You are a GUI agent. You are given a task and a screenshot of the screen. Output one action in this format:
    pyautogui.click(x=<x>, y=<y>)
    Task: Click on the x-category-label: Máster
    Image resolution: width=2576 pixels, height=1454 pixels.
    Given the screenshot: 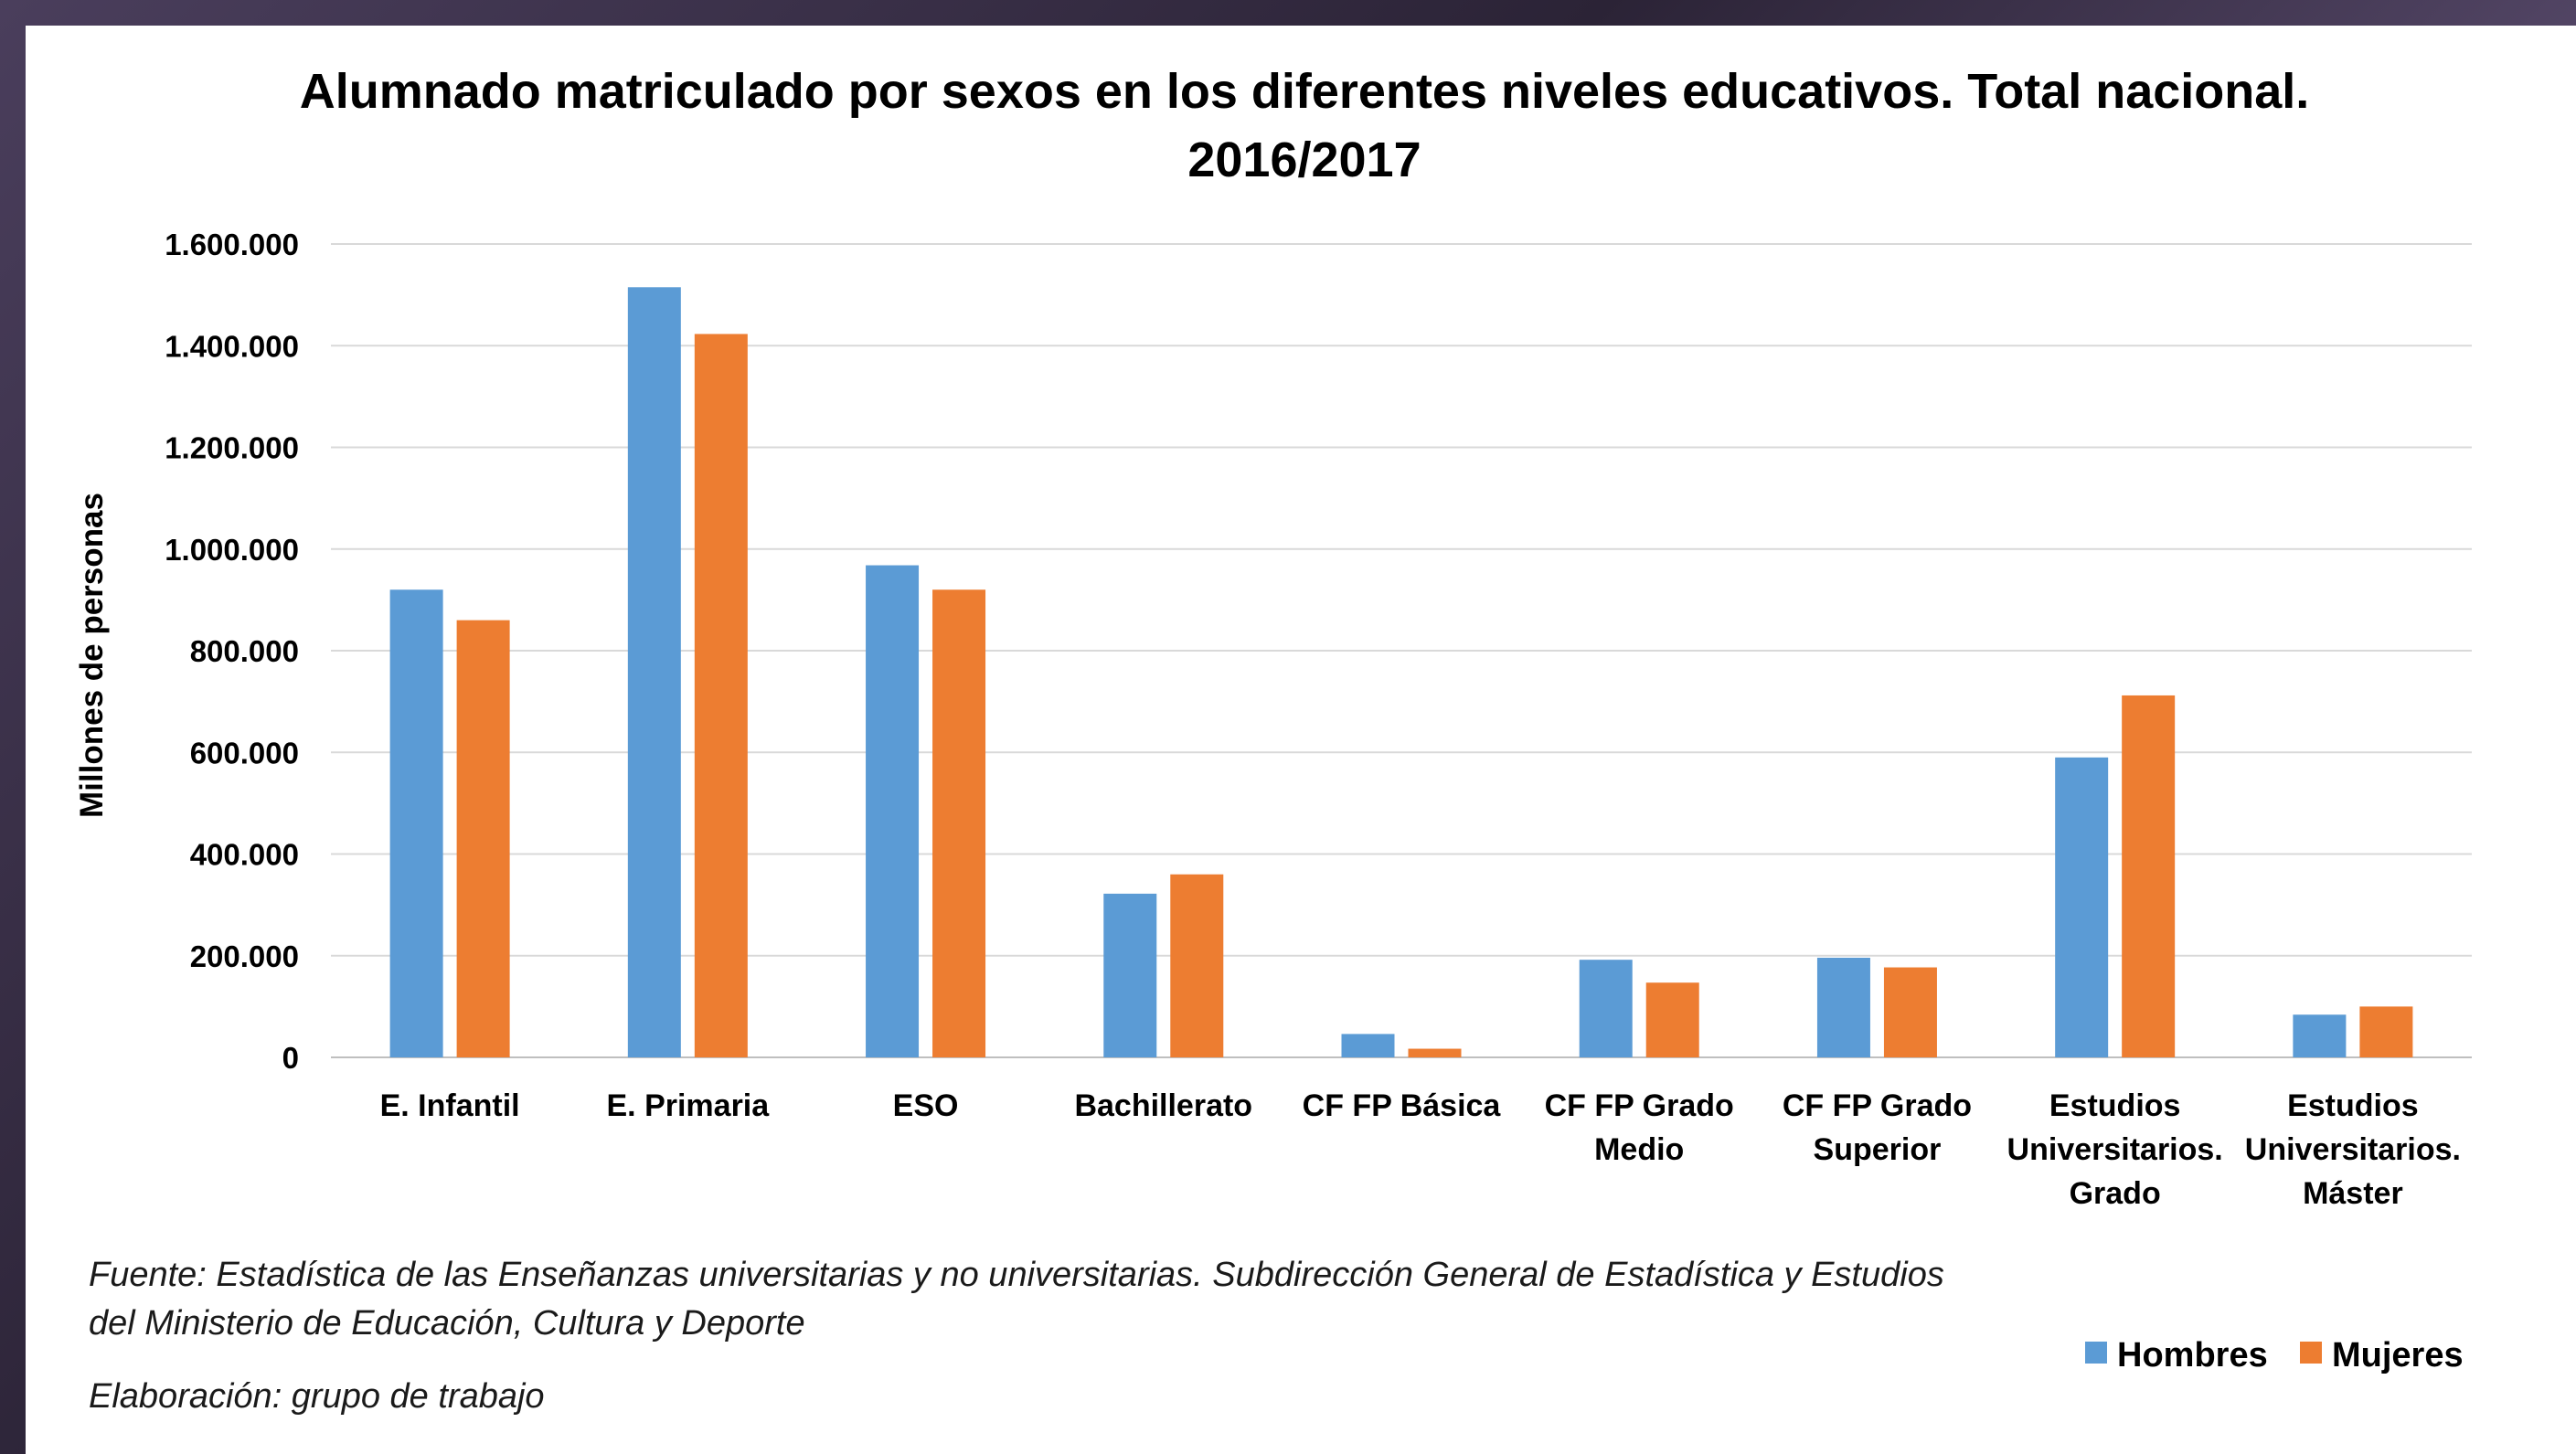 What is the action you would take?
    pyautogui.click(x=2353, y=1193)
    